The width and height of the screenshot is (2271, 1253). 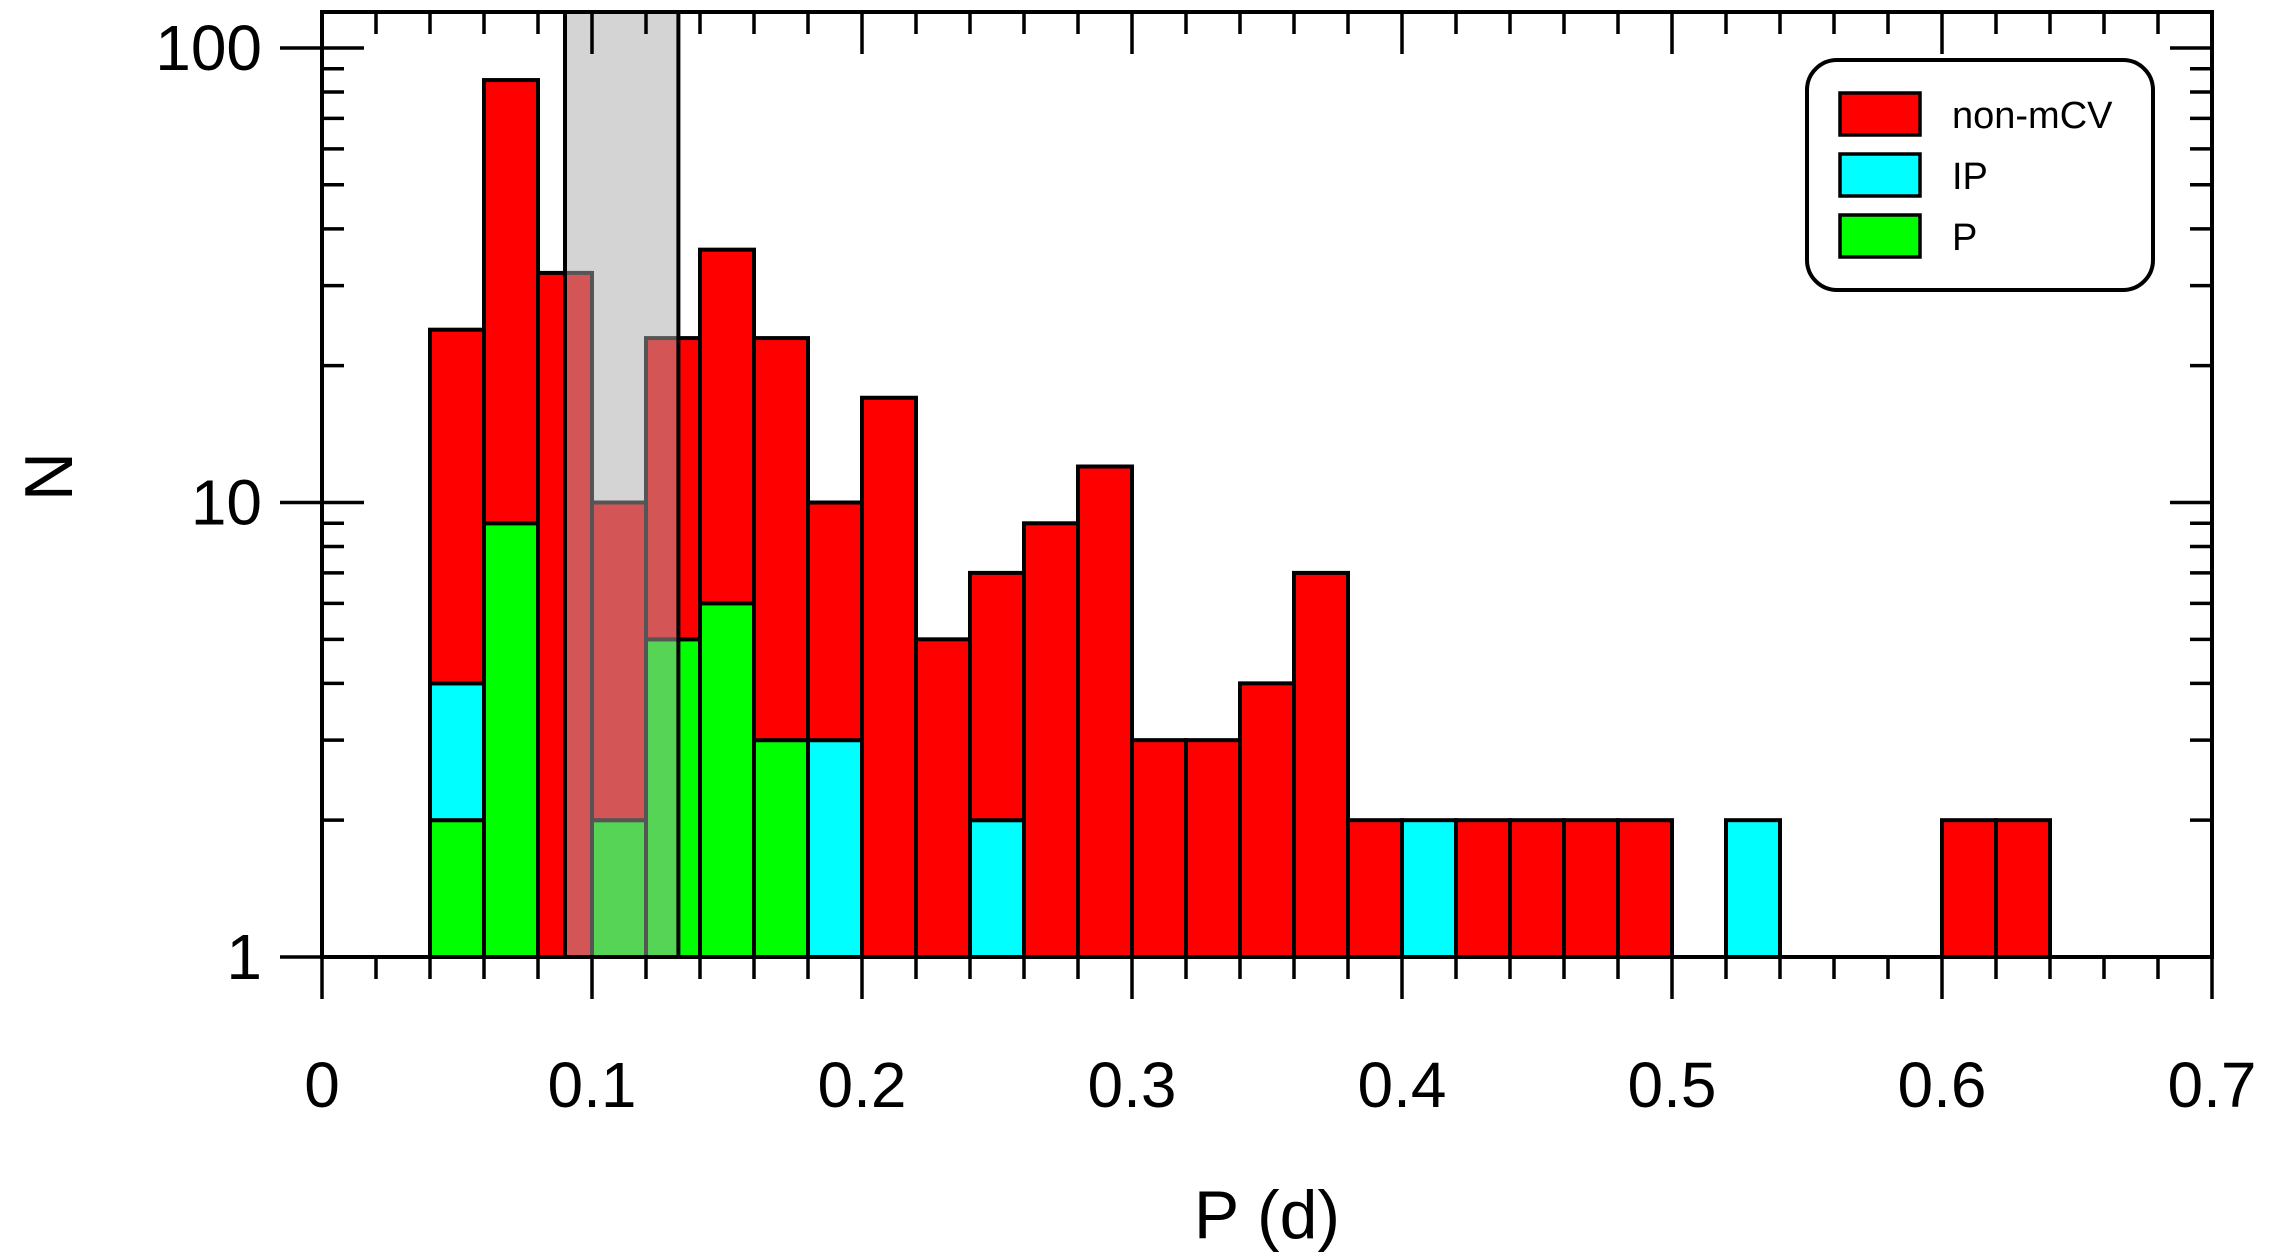 I want to click on period-gap-band, so click(x=622, y=484).